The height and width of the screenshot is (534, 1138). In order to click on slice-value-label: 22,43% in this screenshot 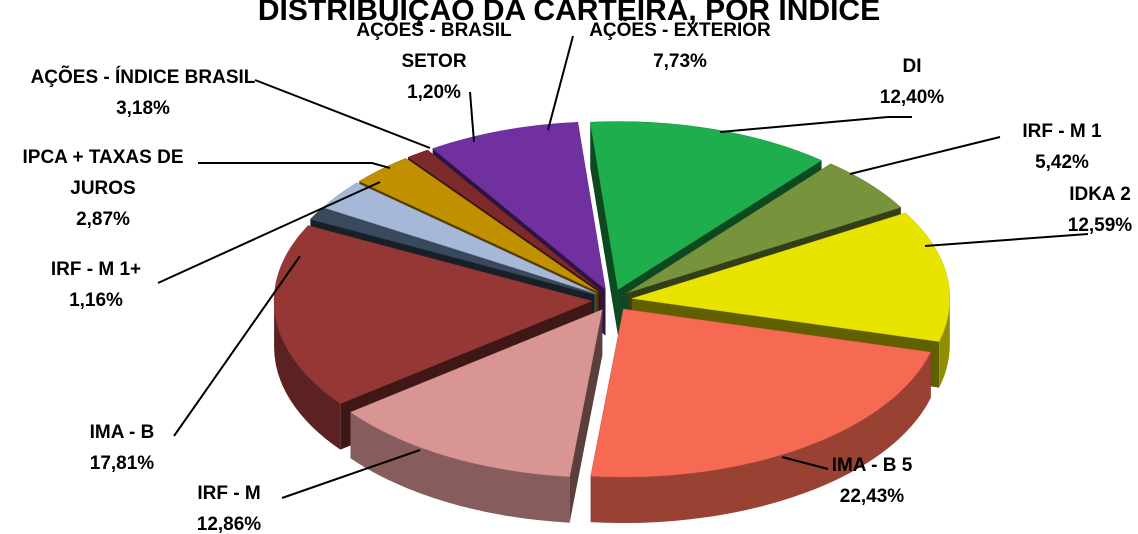, I will do `click(872, 496)`.